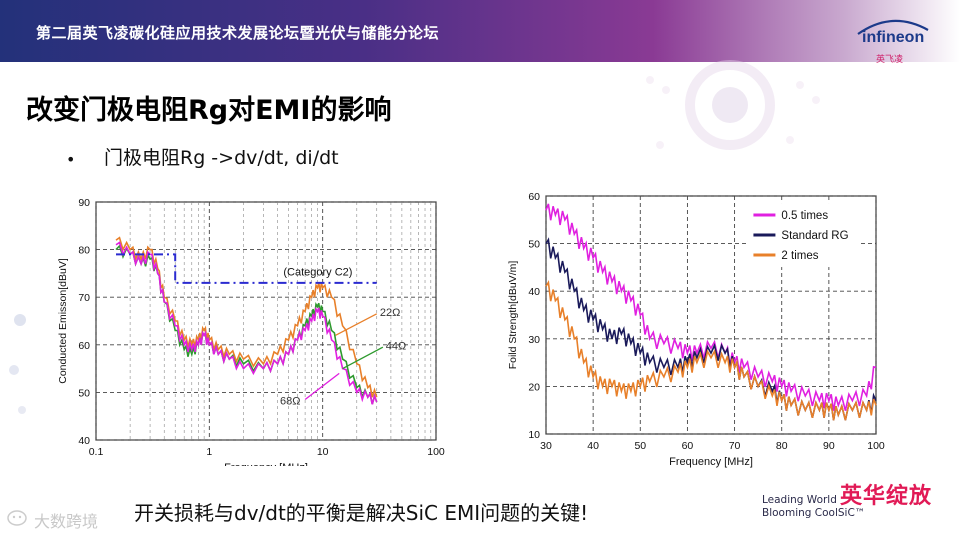  Describe the element at coordinates (361, 513) in the screenshot. I see `conclusion-text: 开关损耗与dv/dt的平衡是解决SiC EMI问题的关键!` at that location.